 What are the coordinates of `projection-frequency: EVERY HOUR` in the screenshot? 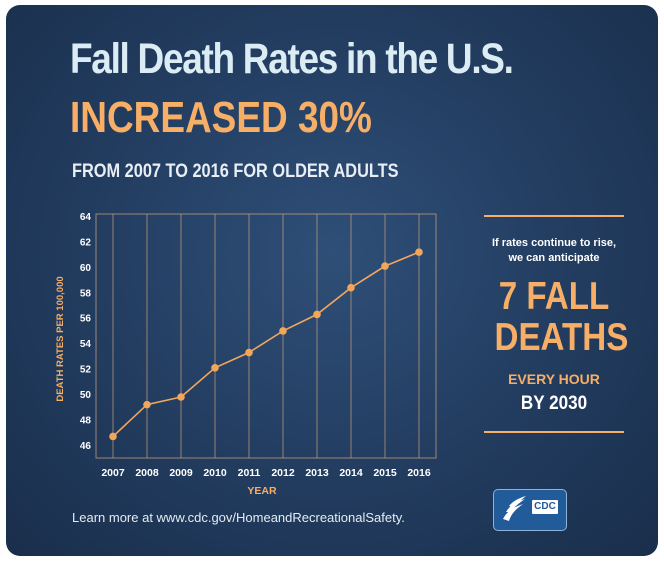 It's located at (554, 379).